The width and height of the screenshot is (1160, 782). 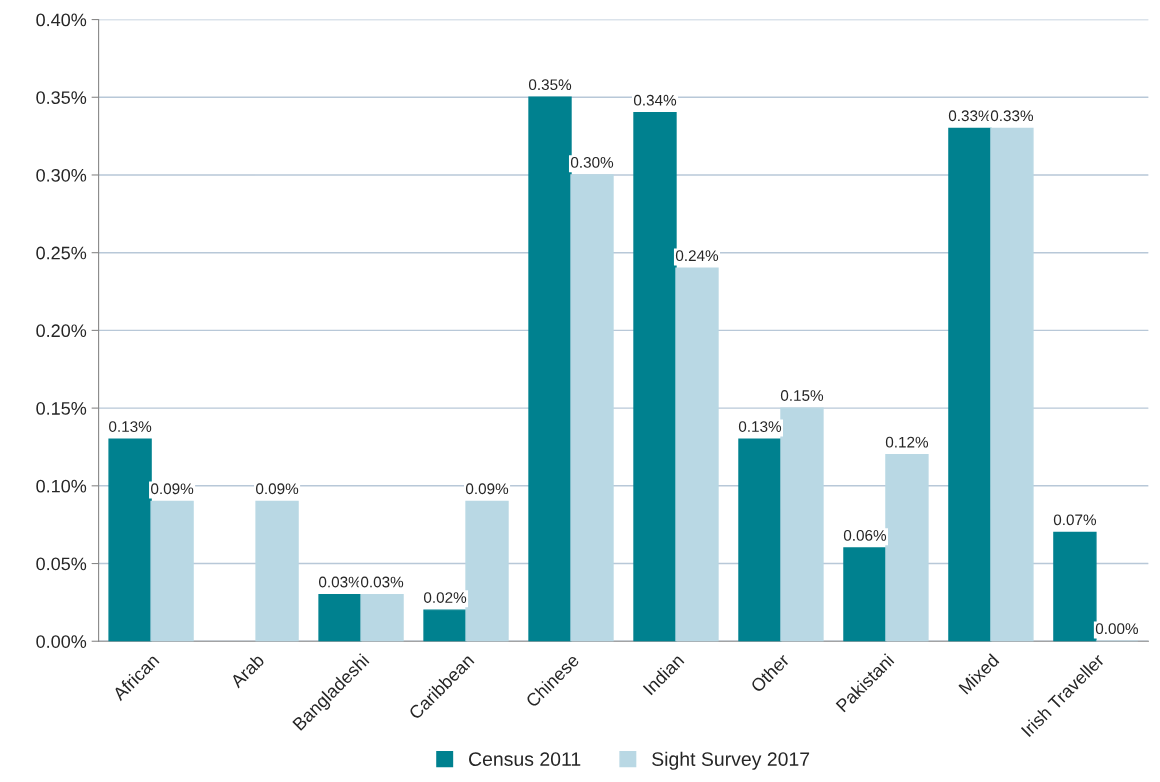 What do you see at coordinates (802, 395) in the screenshot?
I see `data-label: 0.15%` at bounding box center [802, 395].